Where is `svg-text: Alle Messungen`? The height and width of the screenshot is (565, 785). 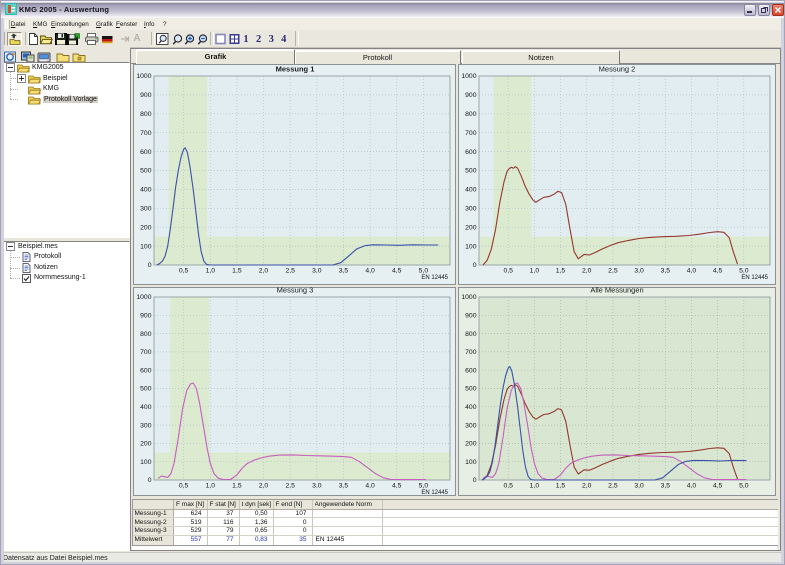
svg-text: Alle Messungen is located at coordinates (616, 291).